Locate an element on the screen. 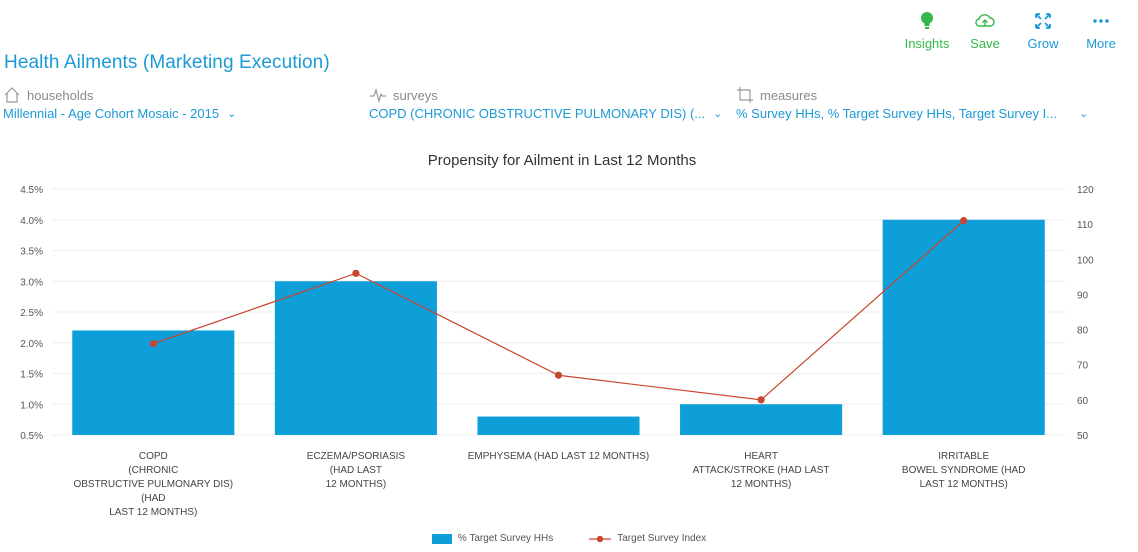 This screenshot has height=552, width=1138. households-value: Millennial - Age Cohort Mosaic - 2015 is located at coordinates (111, 113).